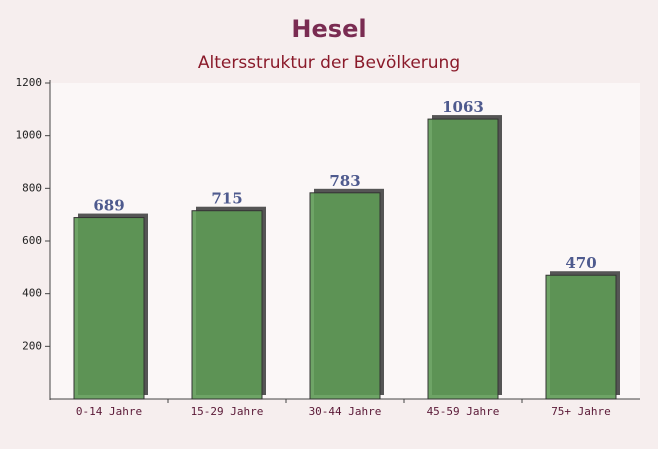 This screenshot has height=449, width=658. What do you see at coordinates (581, 411) in the screenshot?
I see `x-tick-label: 75+ Jahre` at bounding box center [581, 411].